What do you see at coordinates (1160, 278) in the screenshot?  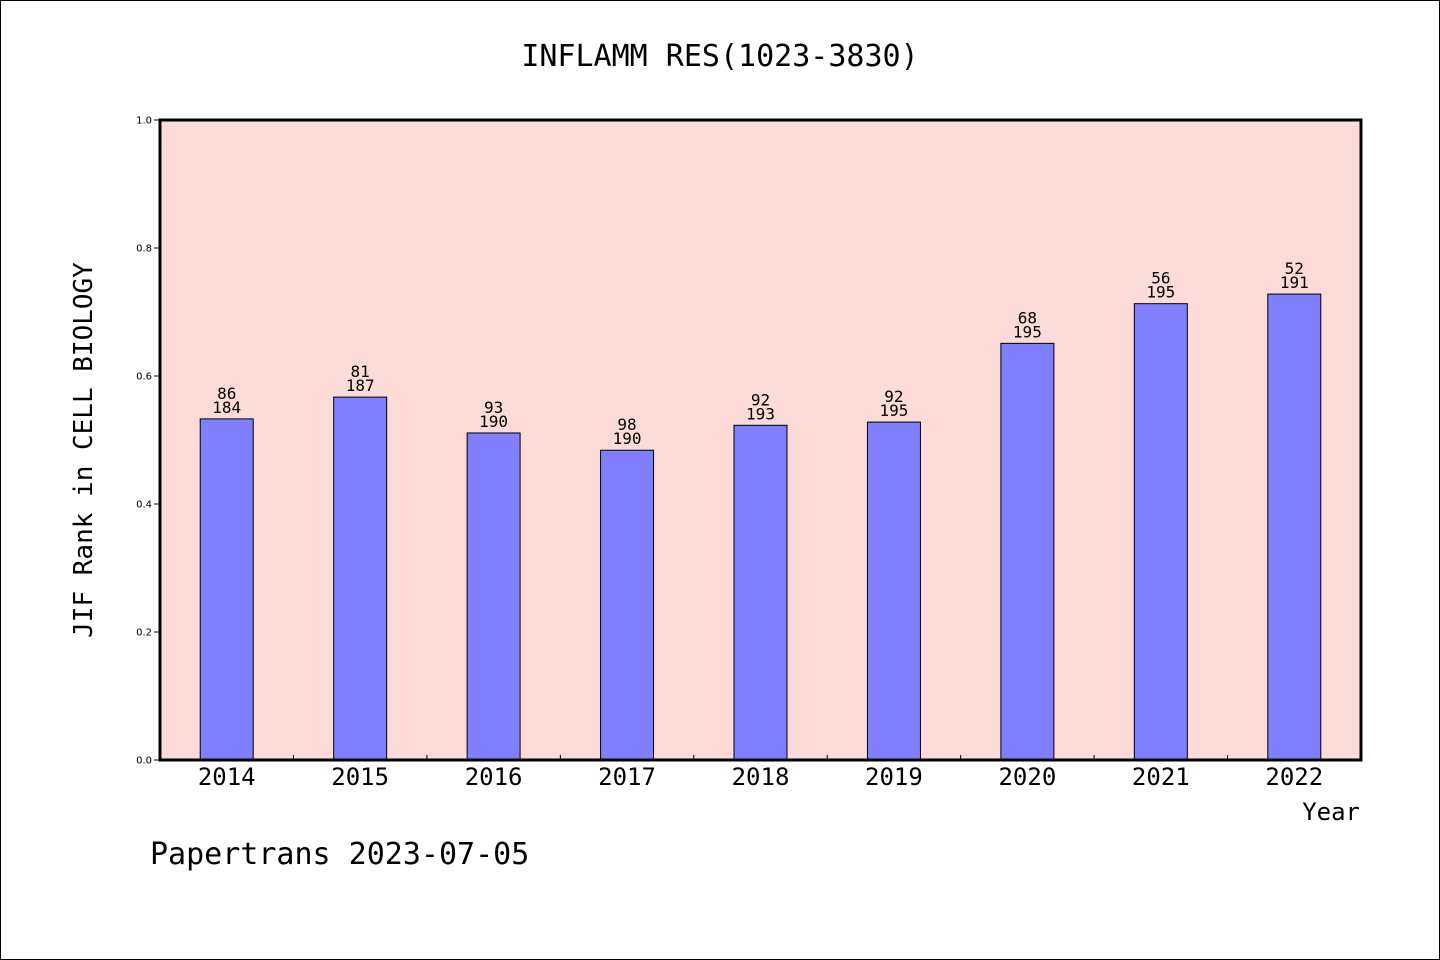 I see `rank-label-2021: 56` at bounding box center [1160, 278].